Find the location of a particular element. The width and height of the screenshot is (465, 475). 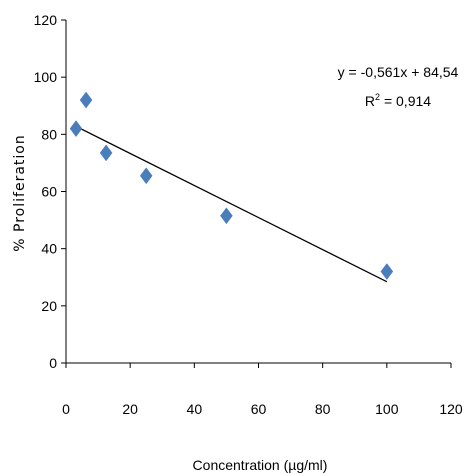

y-tick-label: 80 is located at coordinates (49, 134).